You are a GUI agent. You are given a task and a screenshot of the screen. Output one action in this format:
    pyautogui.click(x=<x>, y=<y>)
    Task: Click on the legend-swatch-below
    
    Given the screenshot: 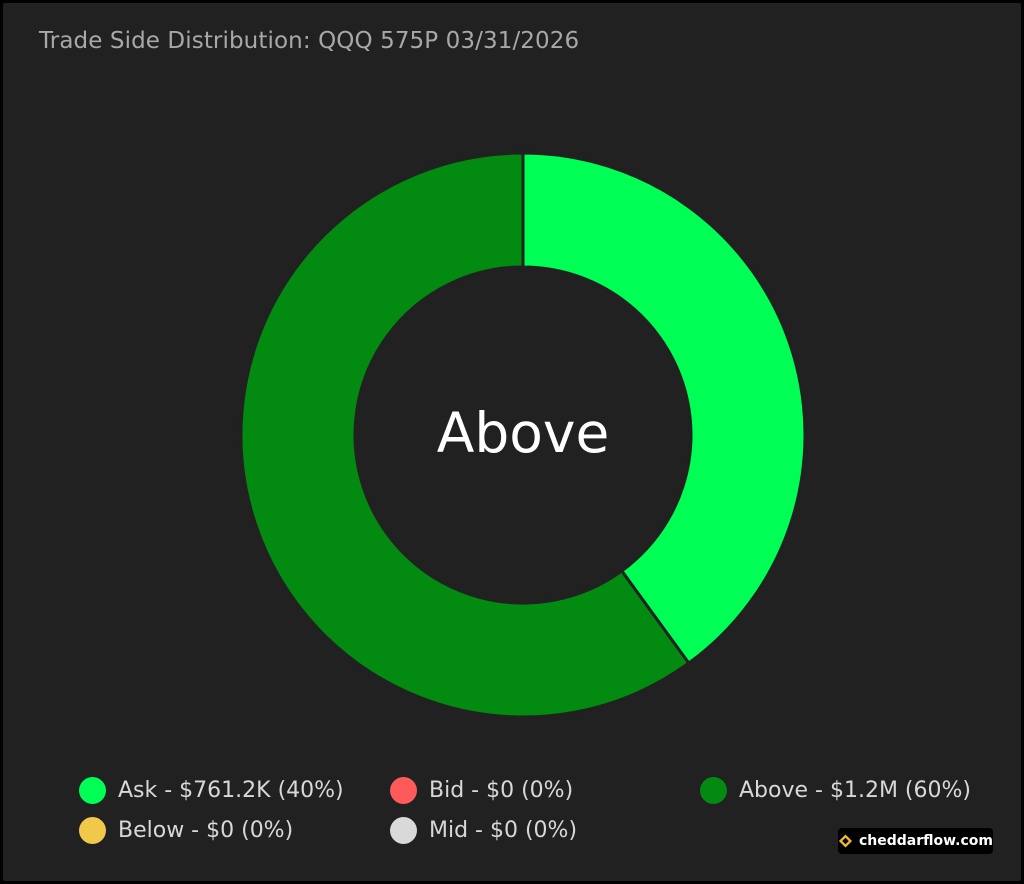 What is the action you would take?
    pyautogui.click(x=92, y=830)
    